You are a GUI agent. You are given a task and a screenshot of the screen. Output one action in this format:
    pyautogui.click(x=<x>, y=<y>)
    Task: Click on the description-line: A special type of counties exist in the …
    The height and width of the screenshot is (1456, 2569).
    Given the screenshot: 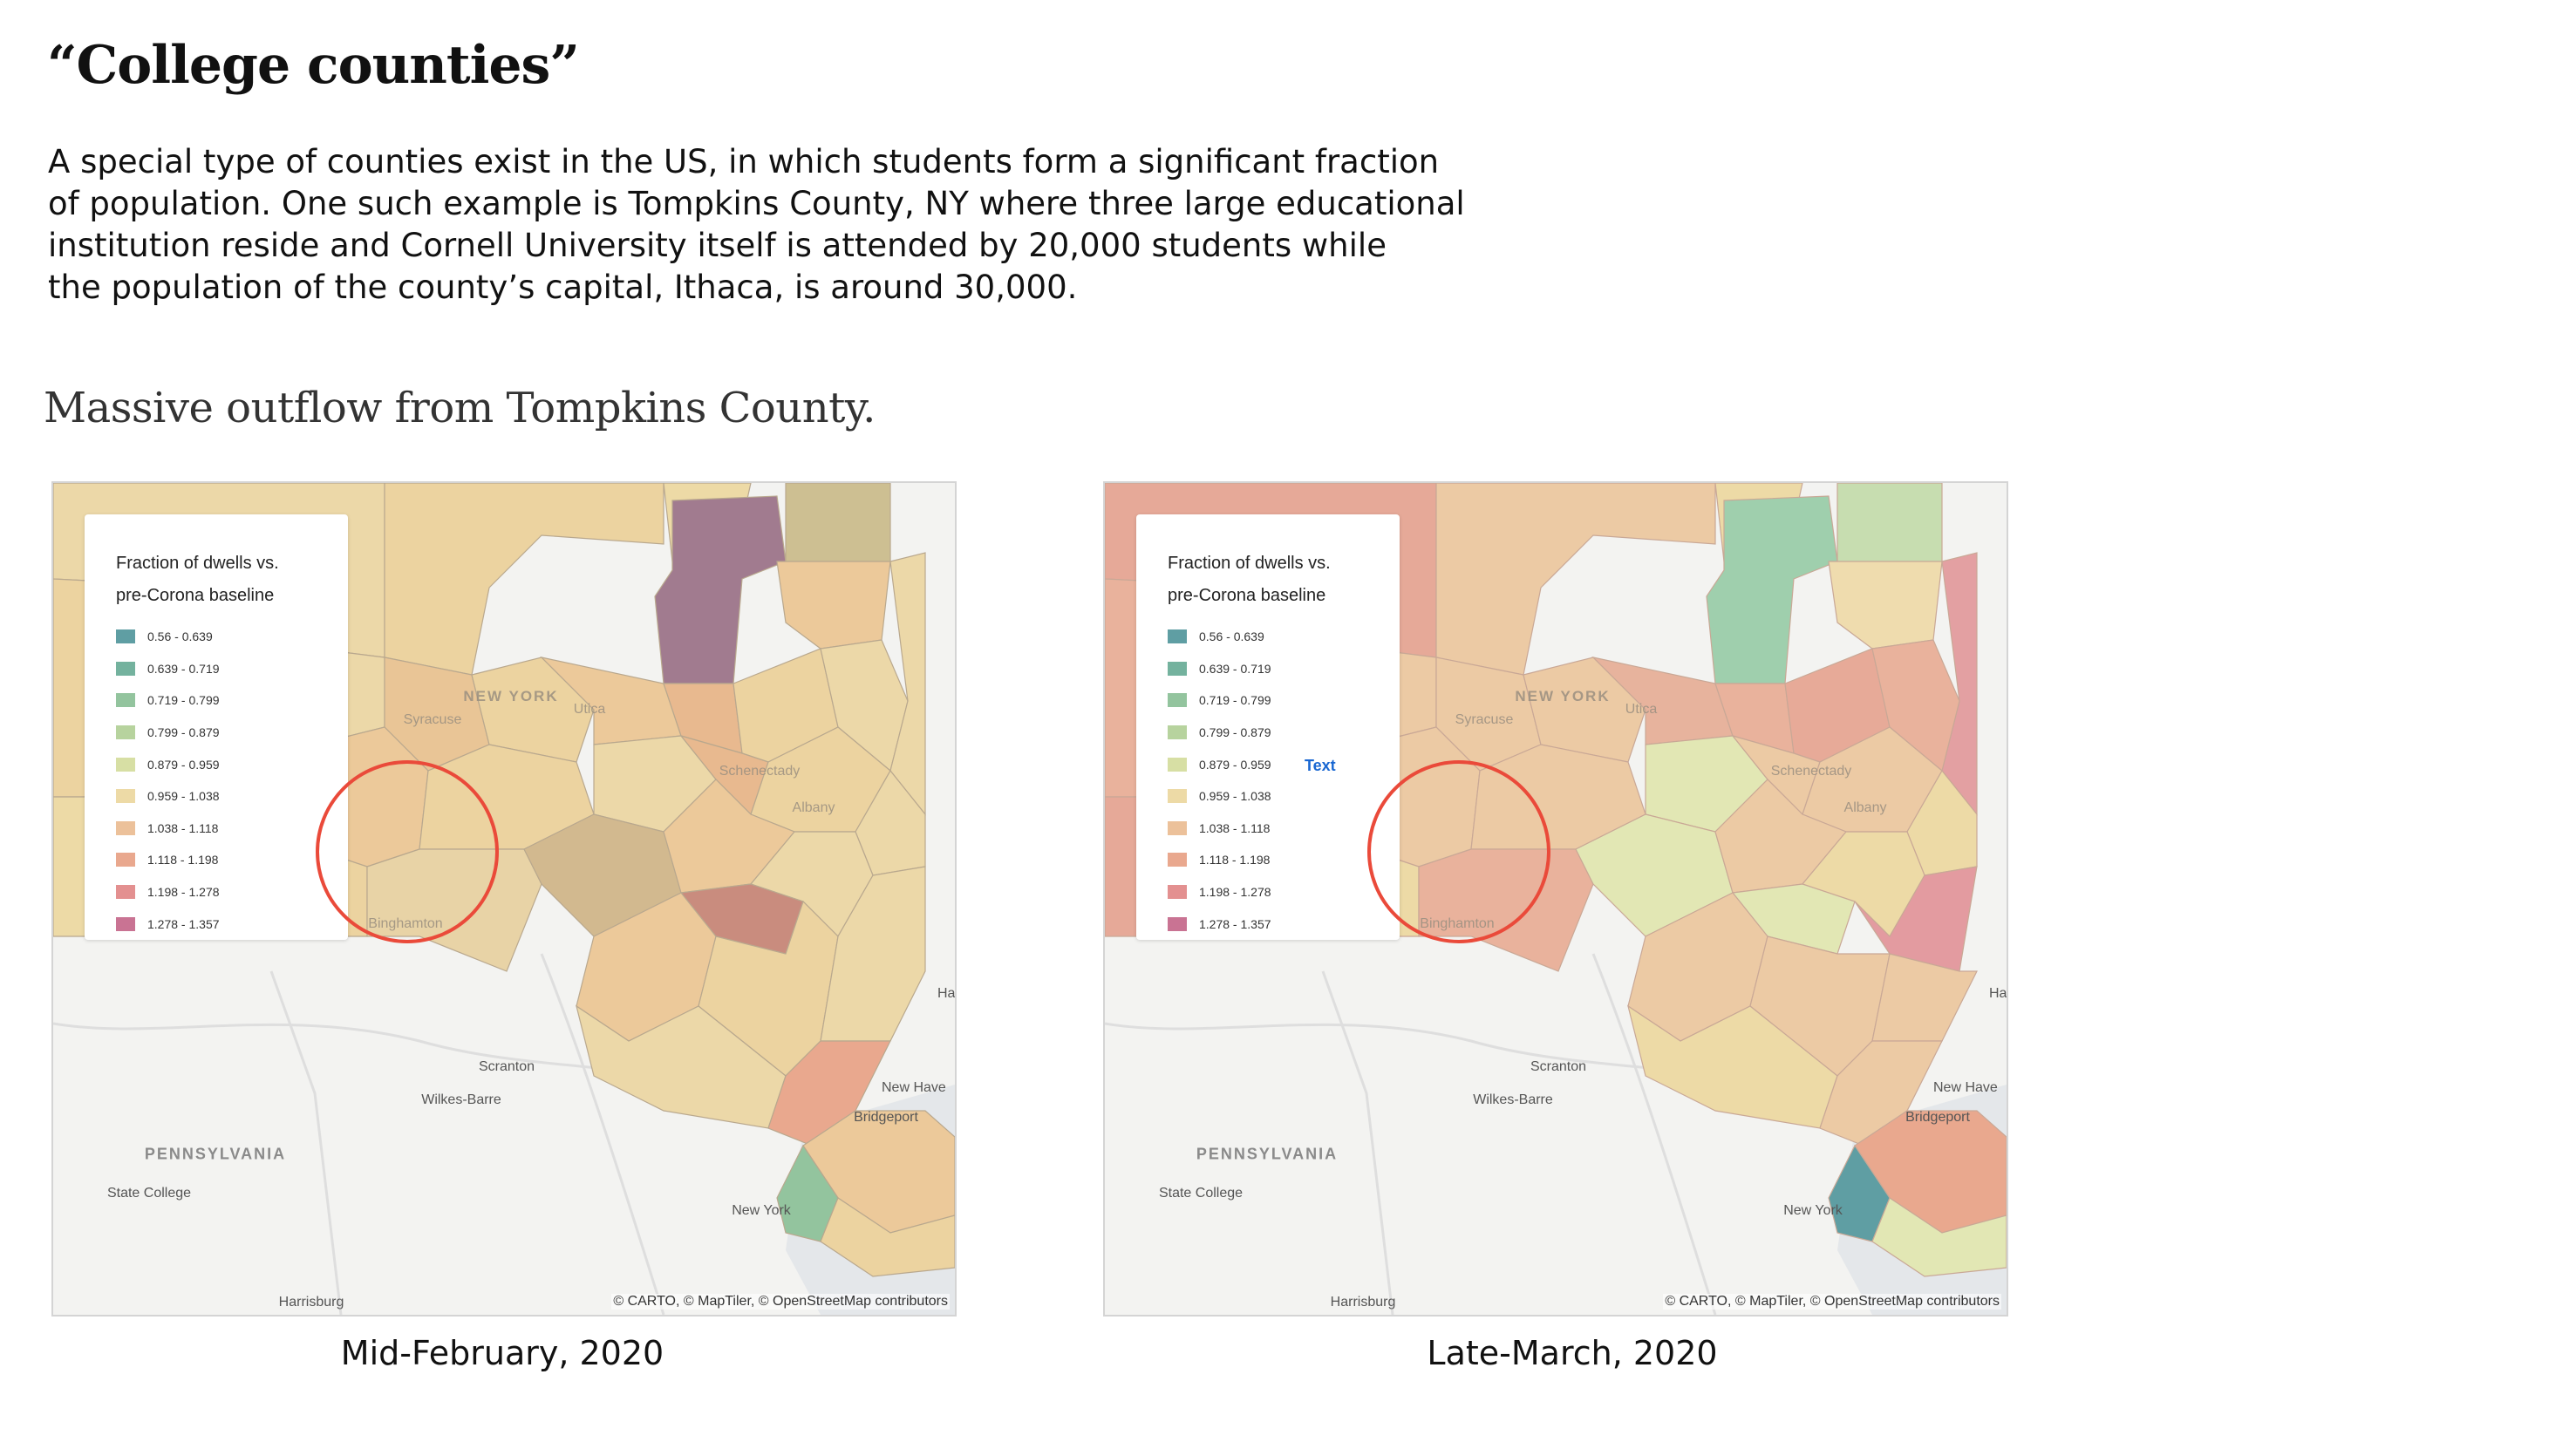 What is the action you would take?
    pyautogui.click(x=744, y=161)
    